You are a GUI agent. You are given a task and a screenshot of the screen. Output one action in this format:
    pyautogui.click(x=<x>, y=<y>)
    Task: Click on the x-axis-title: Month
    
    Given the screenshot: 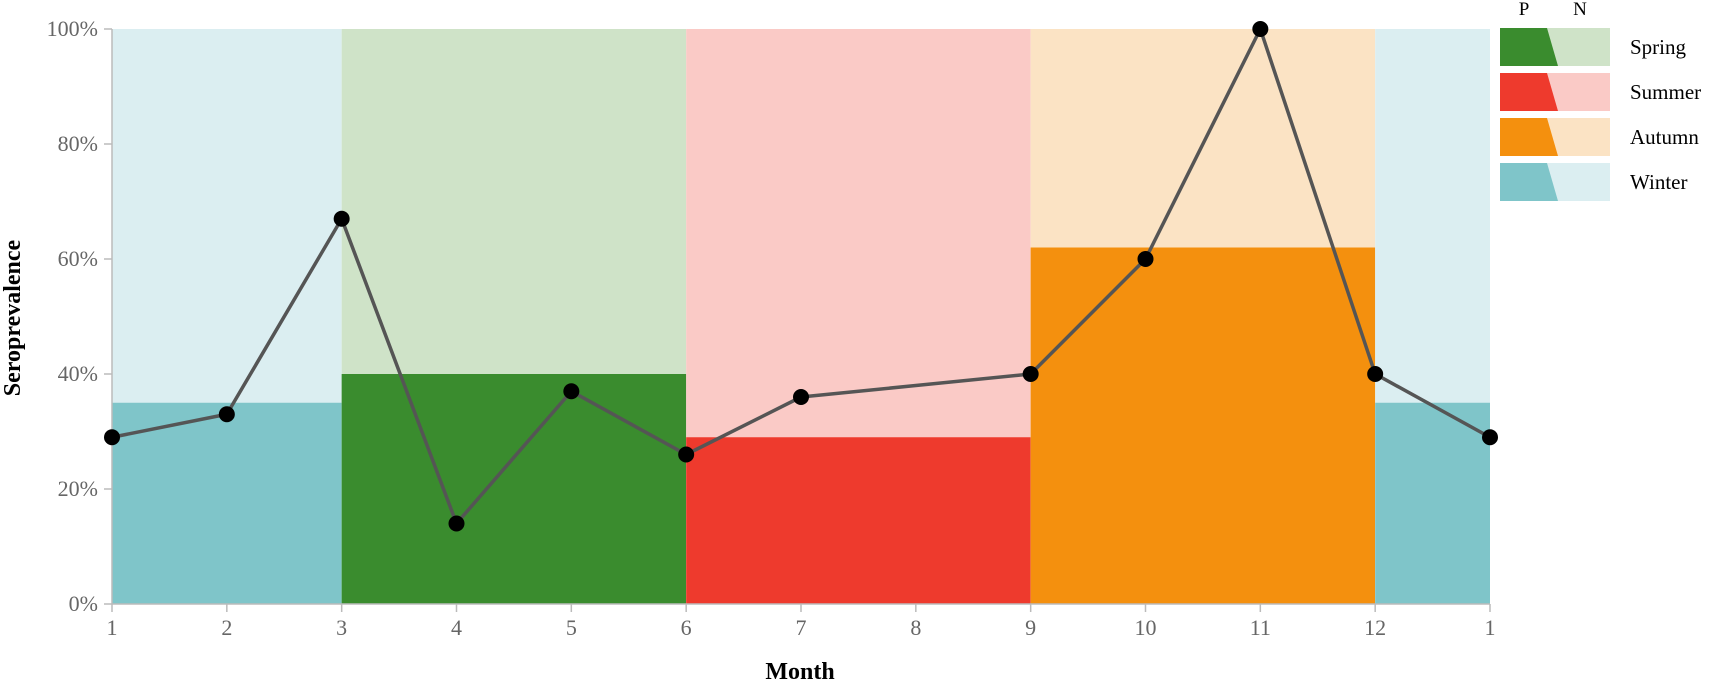 What is the action you would take?
    pyautogui.click(x=799, y=672)
    